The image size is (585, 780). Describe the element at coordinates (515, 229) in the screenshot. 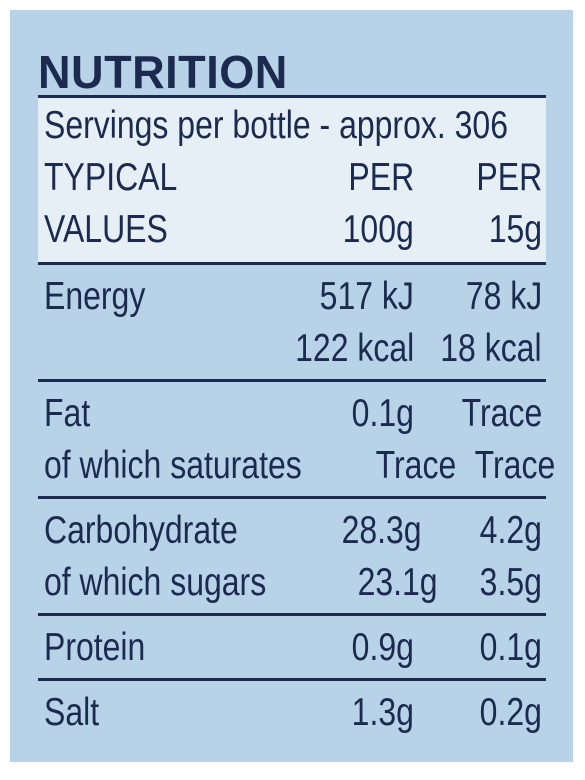

I see `header-col2-line2: 15g` at that location.